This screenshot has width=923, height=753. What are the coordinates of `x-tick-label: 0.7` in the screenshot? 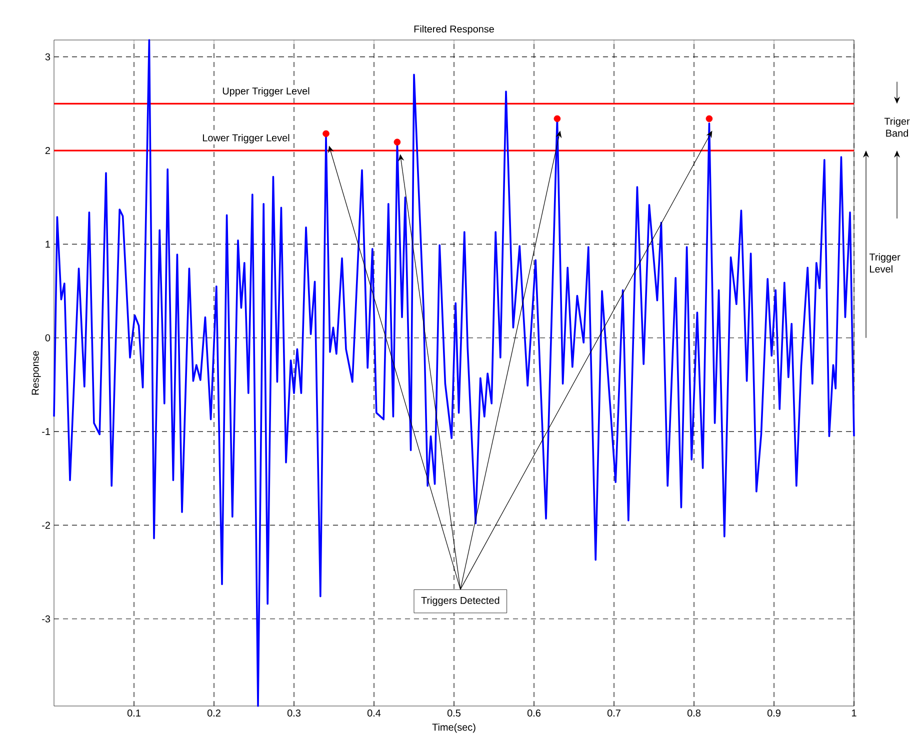 It's located at (613, 713).